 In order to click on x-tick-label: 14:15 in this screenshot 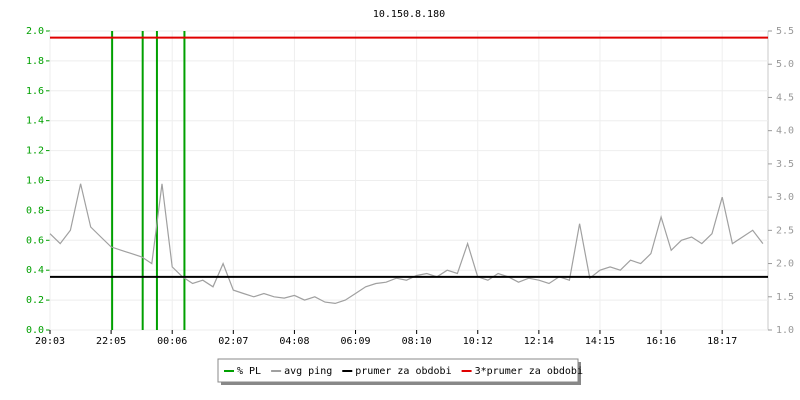, I will do `click(600, 341)`.